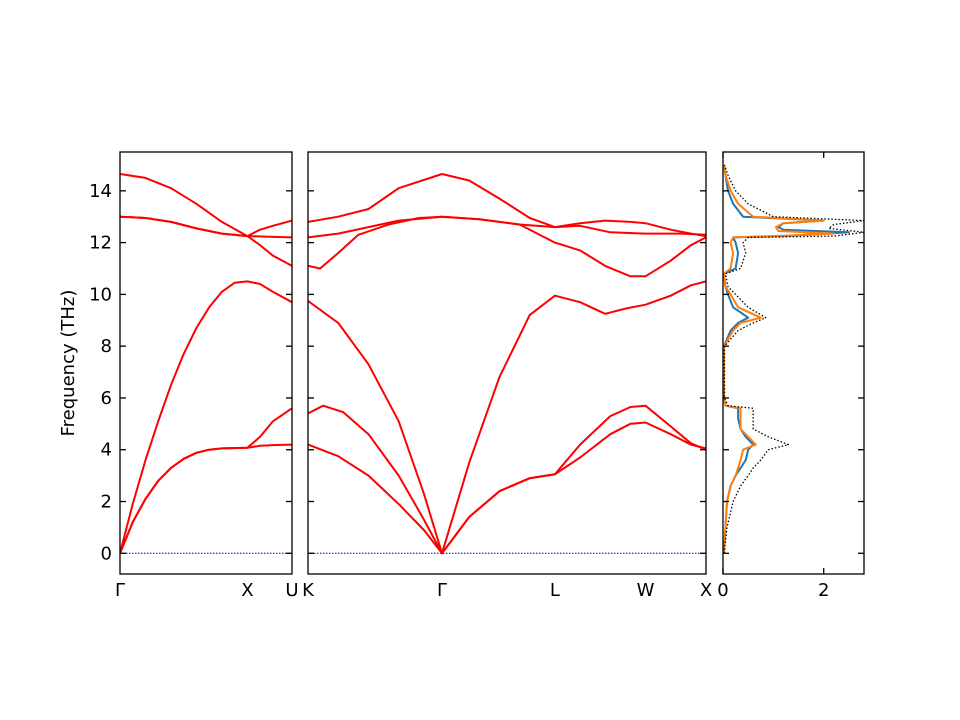 This screenshot has height=720, width=960. What do you see at coordinates (106, 502) in the screenshot?
I see `y-tick-label: 2` at bounding box center [106, 502].